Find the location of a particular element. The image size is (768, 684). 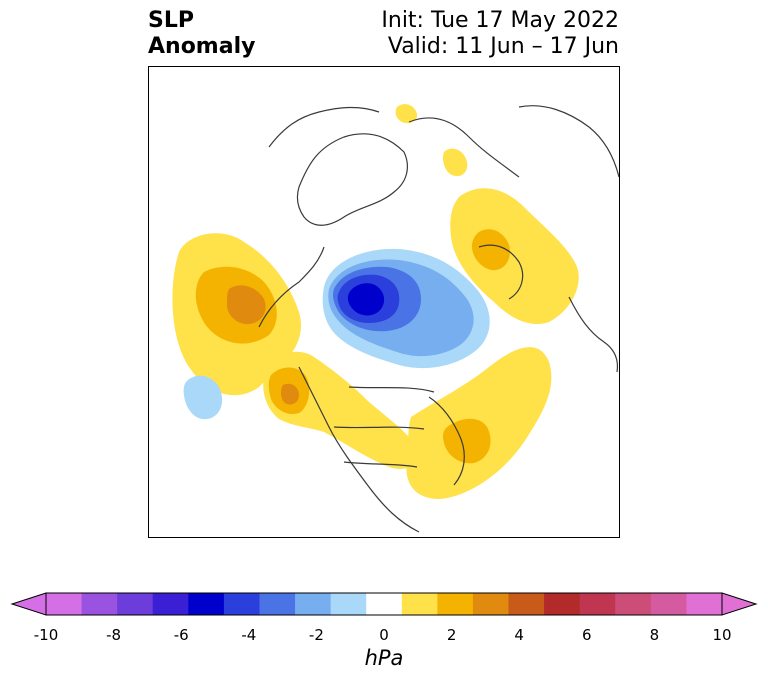

map-title: SLP Anomaly is located at coordinates (201, 34).